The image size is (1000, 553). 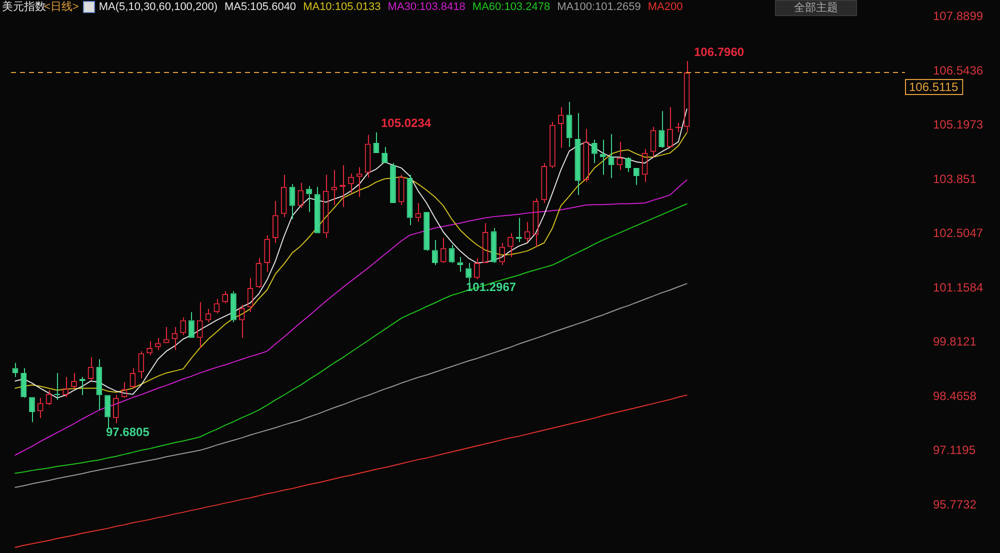 I want to click on annotation: 97.6805, so click(x=128, y=432).